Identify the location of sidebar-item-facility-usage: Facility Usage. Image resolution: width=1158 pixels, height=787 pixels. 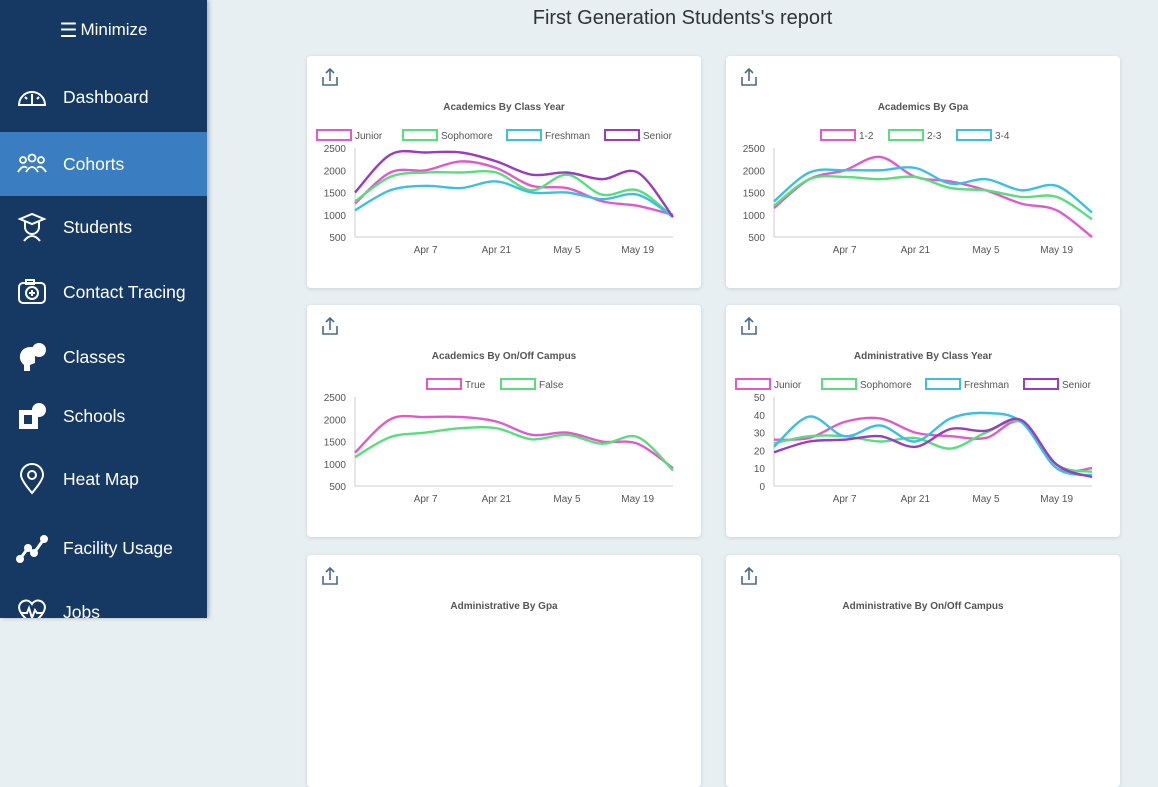
(103, 548).